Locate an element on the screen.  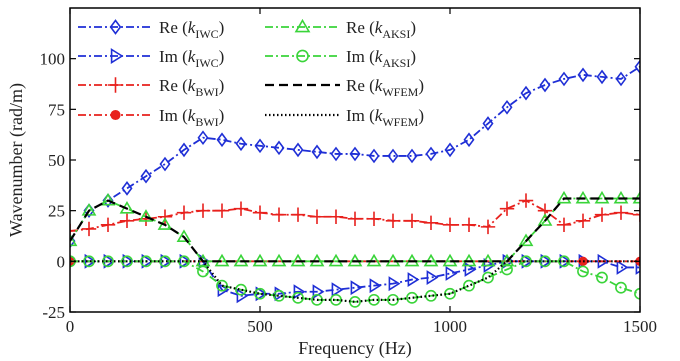
legend-label: Re (kAKSI) is located at coordinates (381, 29).